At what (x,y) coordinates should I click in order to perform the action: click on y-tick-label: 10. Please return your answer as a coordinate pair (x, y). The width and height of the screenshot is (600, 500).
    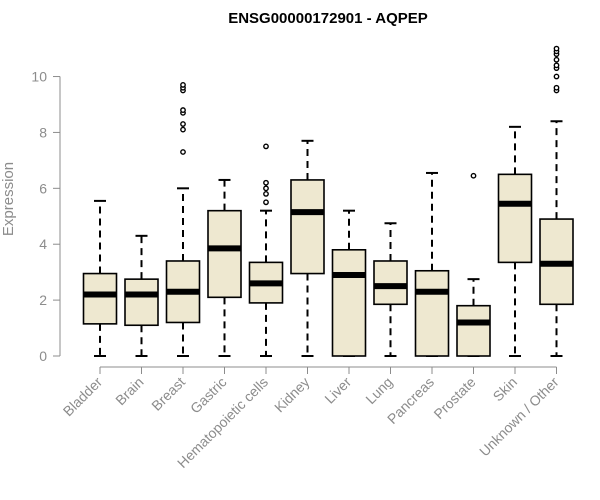
    Looking at the image, I should click on (39, 77).